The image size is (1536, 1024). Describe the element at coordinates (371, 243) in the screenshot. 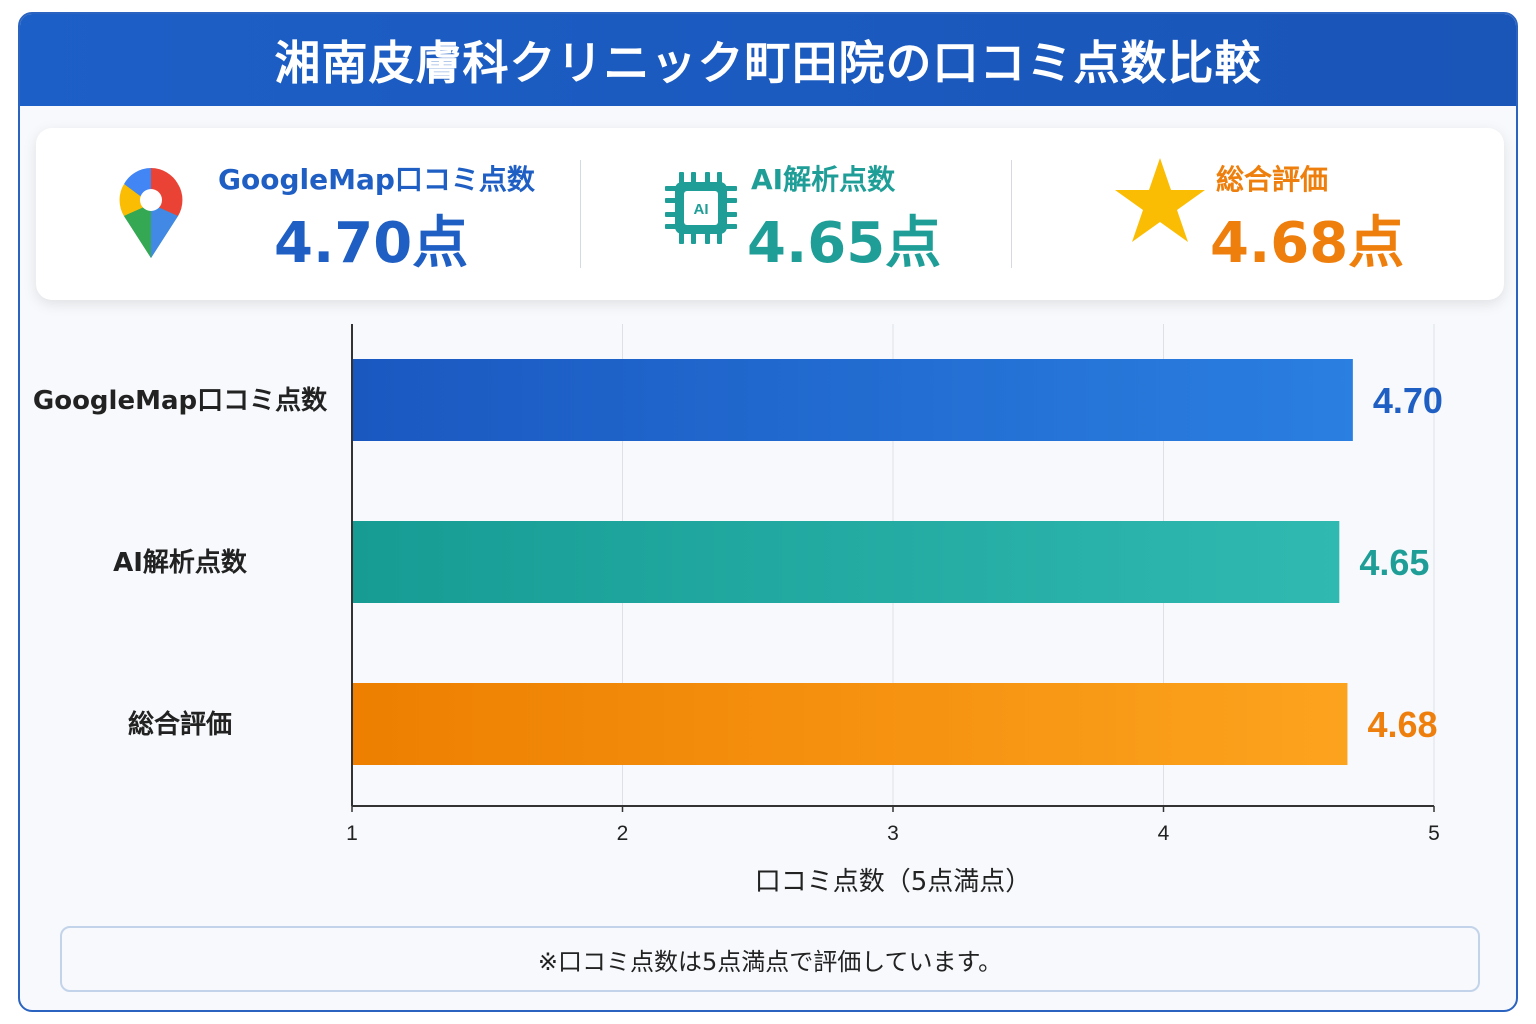

I see `summary-googlemap-value: 4.70点` at that location.